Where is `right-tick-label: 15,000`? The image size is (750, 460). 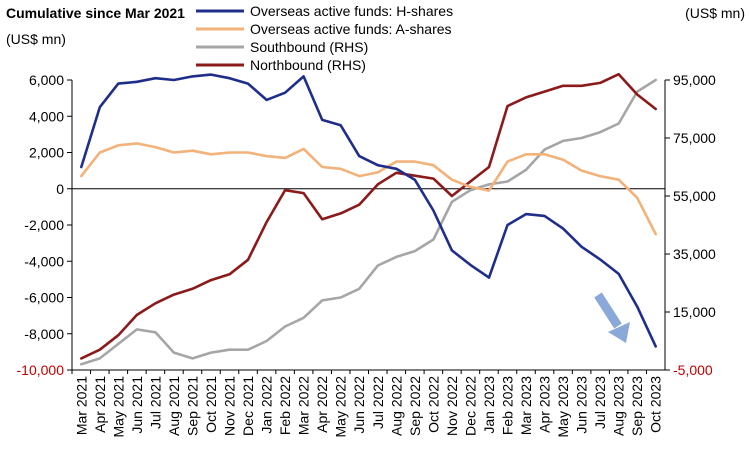 right-tick-label: 15,000 is located at coordinates (694, 312).